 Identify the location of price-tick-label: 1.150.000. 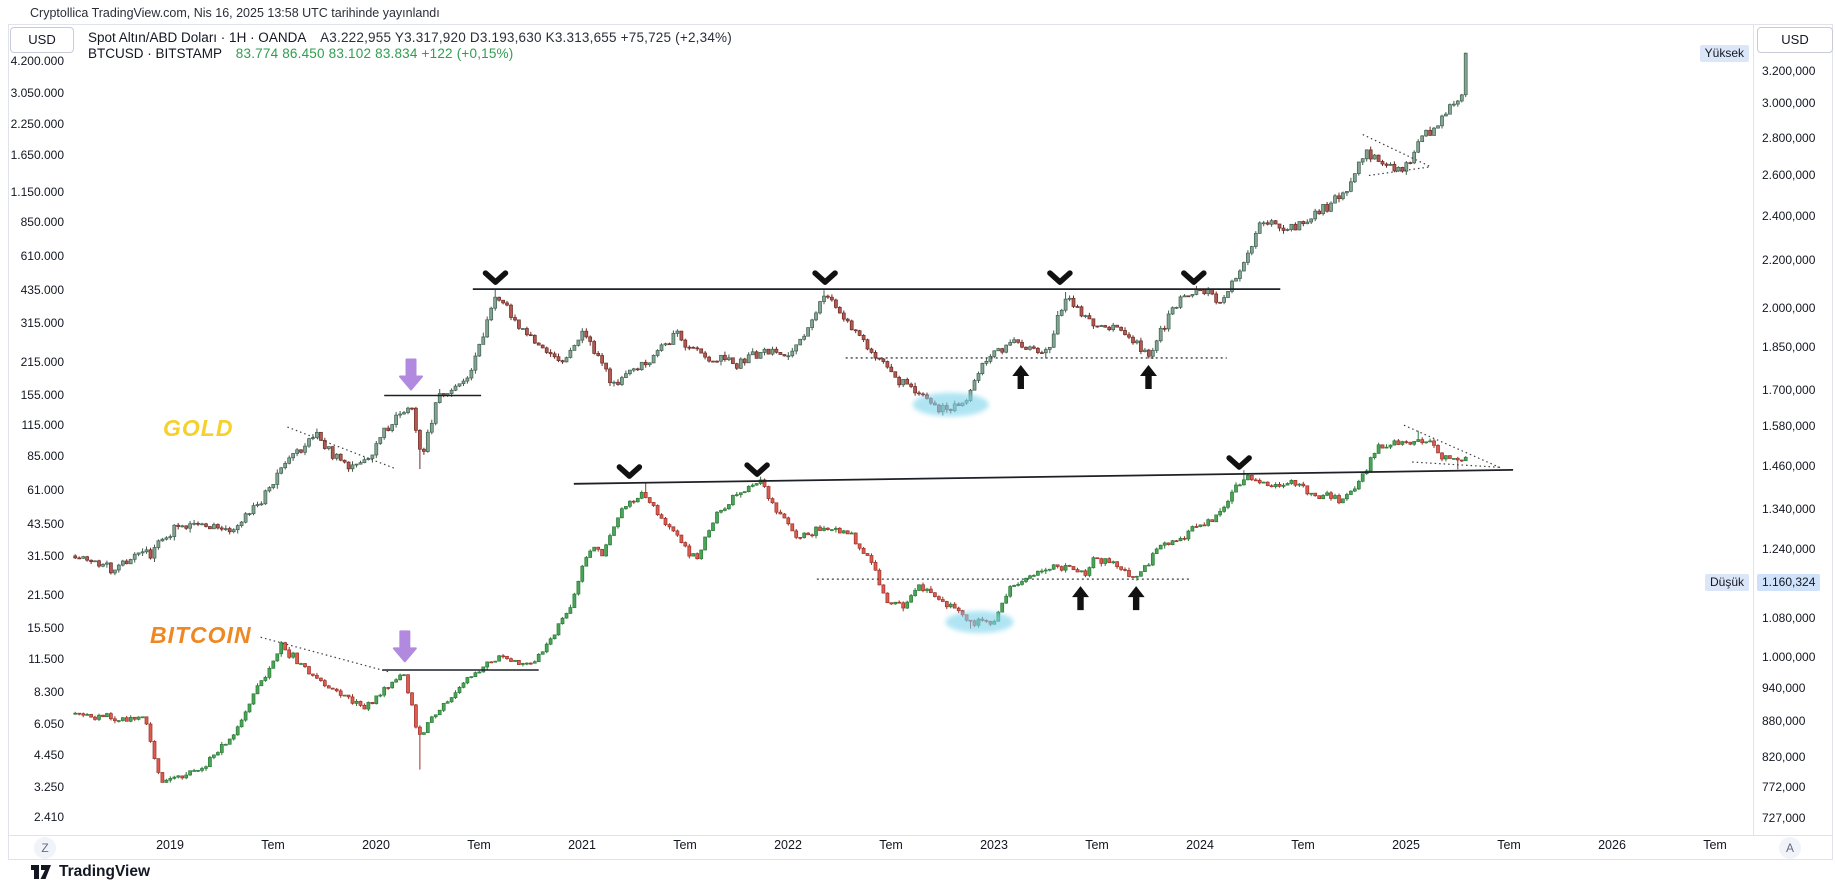
(37, 191).